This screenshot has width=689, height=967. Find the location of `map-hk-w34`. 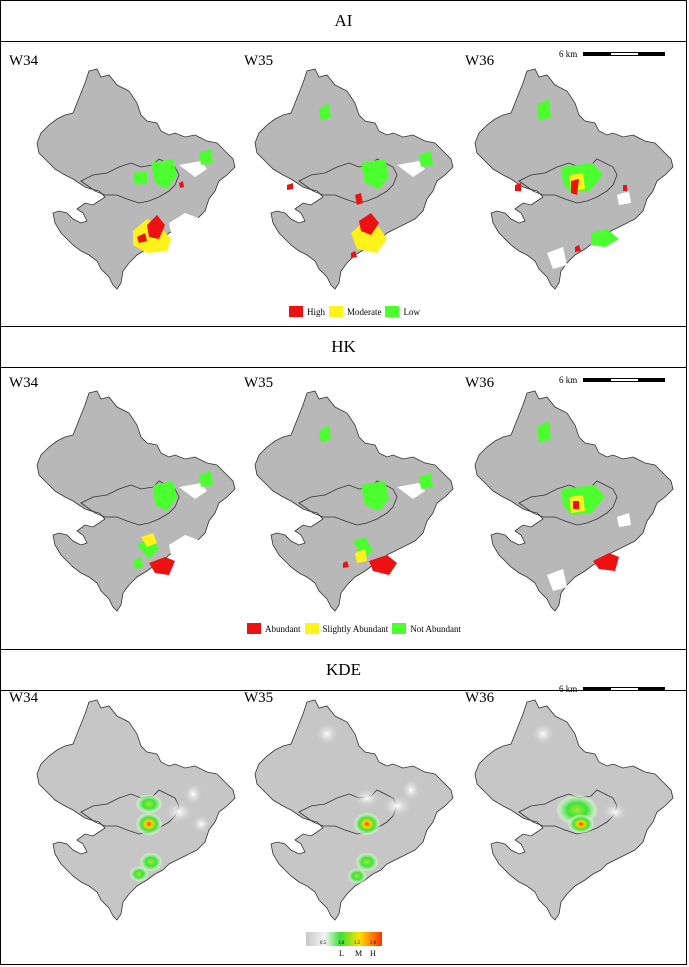

map-hk-w34 is located at coordinates (139, 500).